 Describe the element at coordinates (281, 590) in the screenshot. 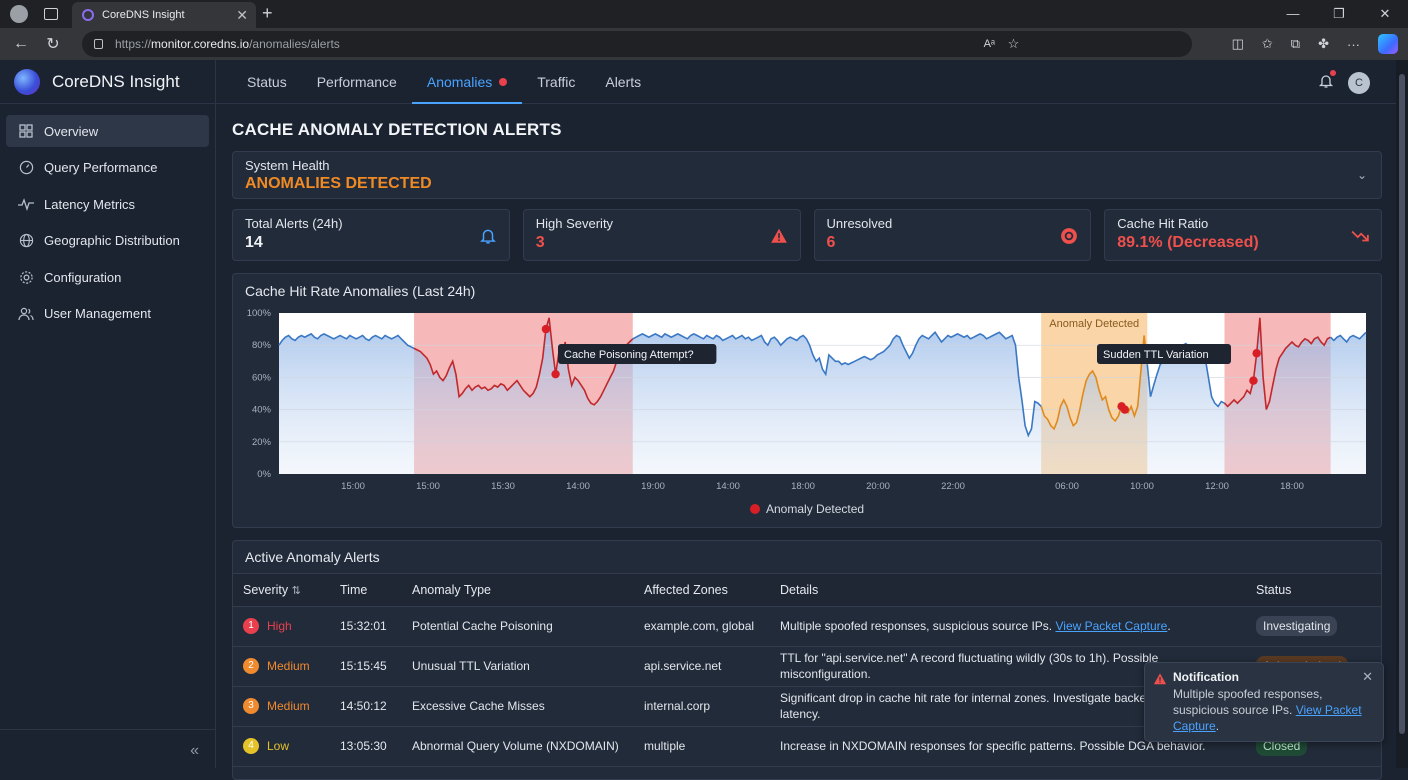

I see `column-header-severity: Severity ⇅` at that location.